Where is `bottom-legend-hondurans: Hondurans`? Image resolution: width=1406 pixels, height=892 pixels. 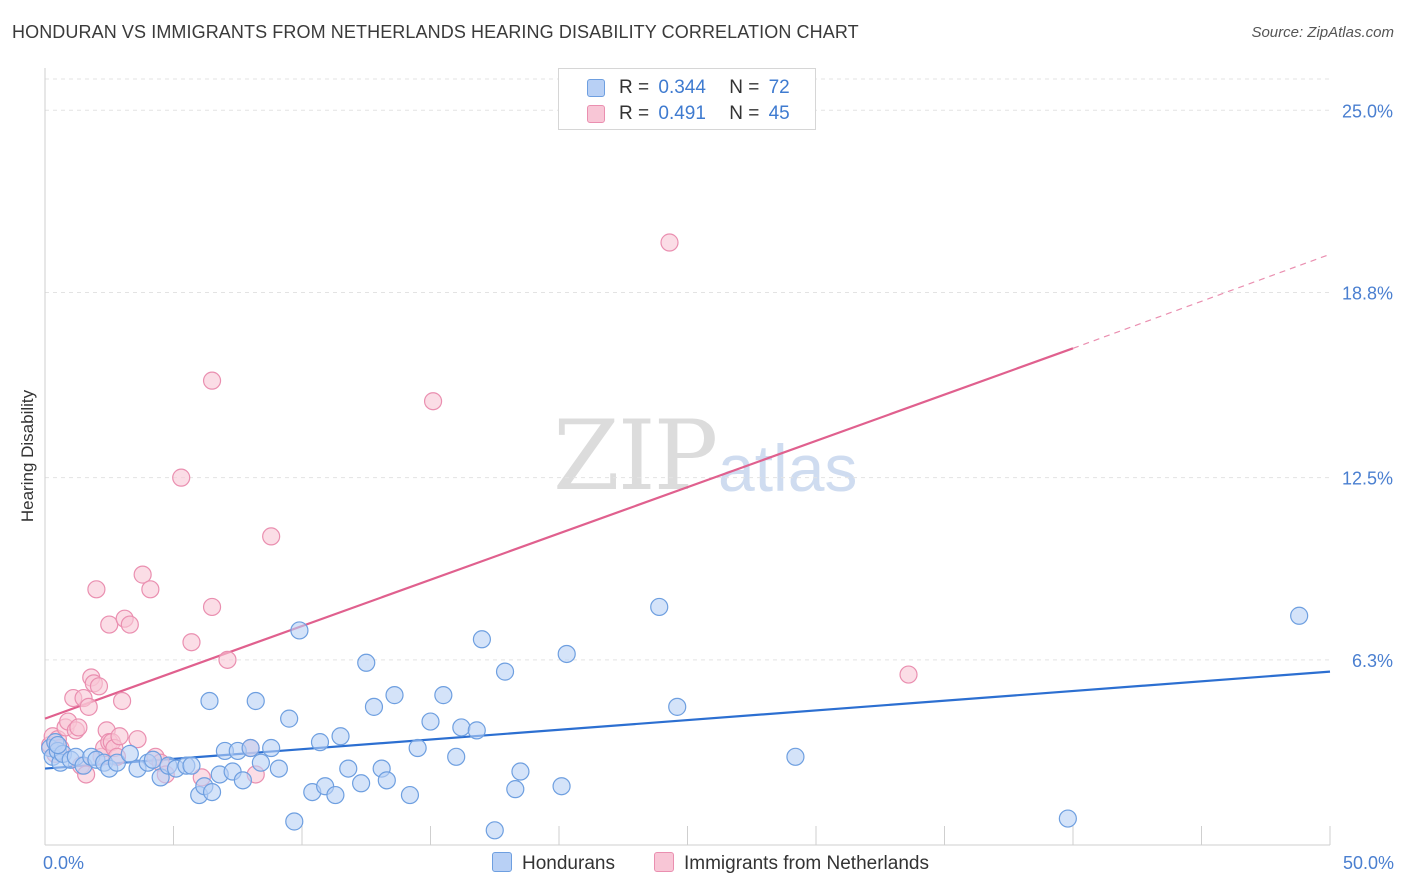 bottom-legend-hondurans: Hondurans is located at coordinates (553, 863).